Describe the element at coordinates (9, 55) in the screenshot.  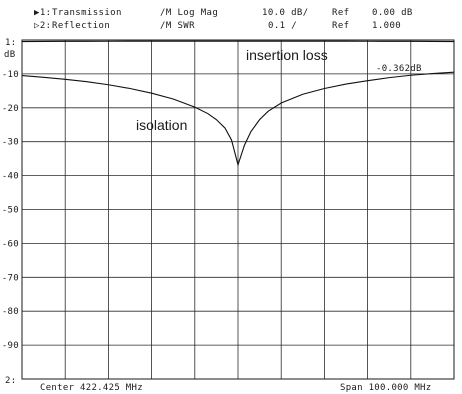
I see `y-unit-label: dB` at that location.